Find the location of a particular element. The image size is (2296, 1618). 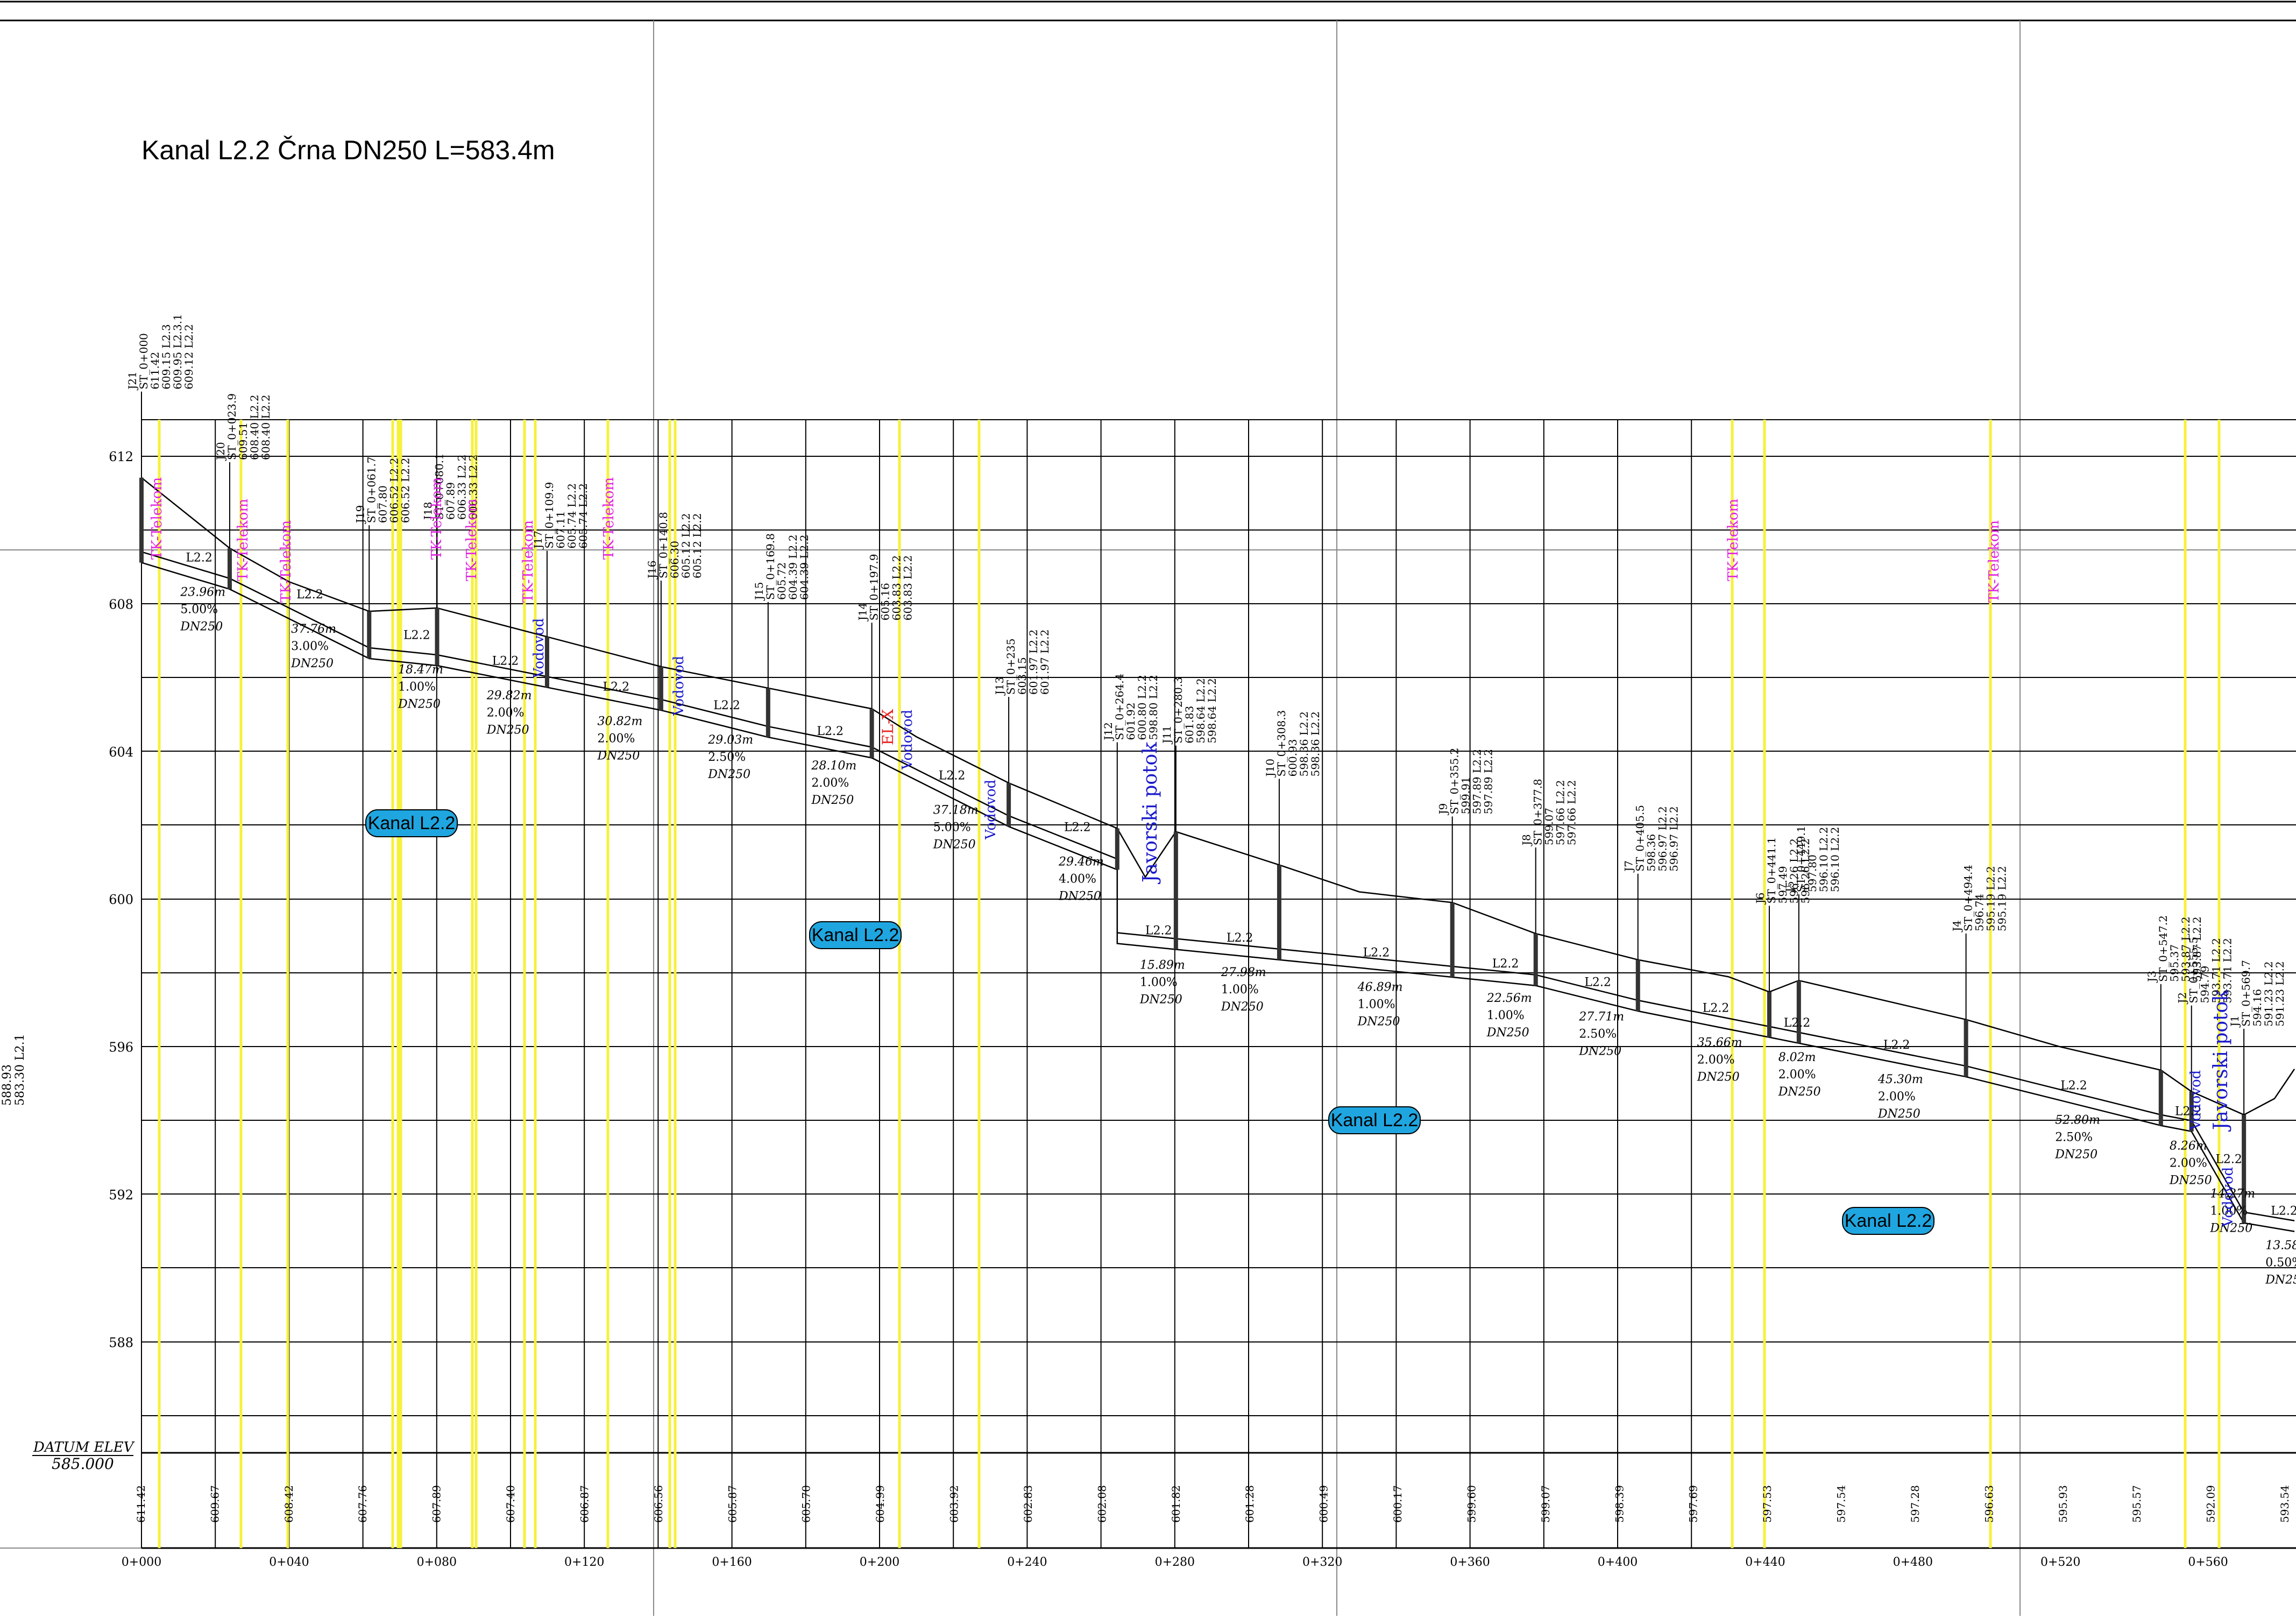

segment-info-15-line-1: 2.00% is located at coordinates (1797, 1075).